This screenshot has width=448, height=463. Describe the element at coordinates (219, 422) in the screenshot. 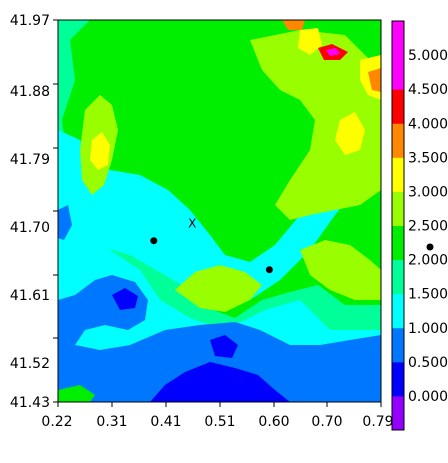

I see `x-tick-label: 0.51` at that location.